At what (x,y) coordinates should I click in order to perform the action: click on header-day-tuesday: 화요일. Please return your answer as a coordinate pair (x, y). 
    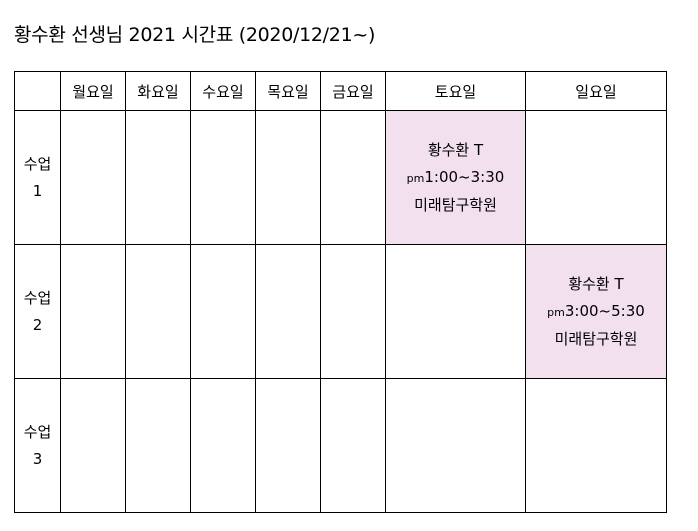
    Looking at the image, I should click on (158, 91).